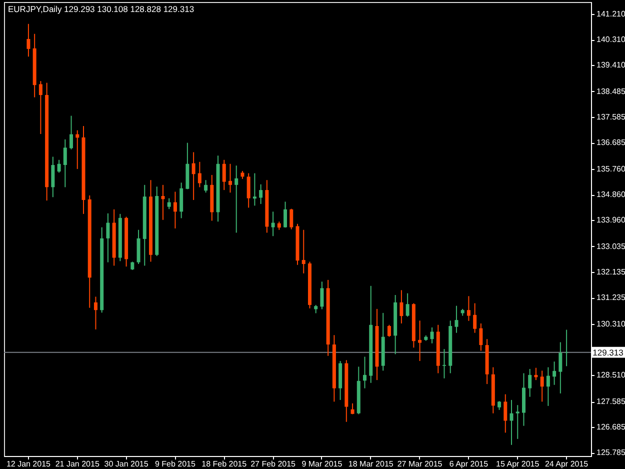 The height and width of the screenshot is (469, 625). I want to click on y-tick-label: 125.785, so click(610, 453).